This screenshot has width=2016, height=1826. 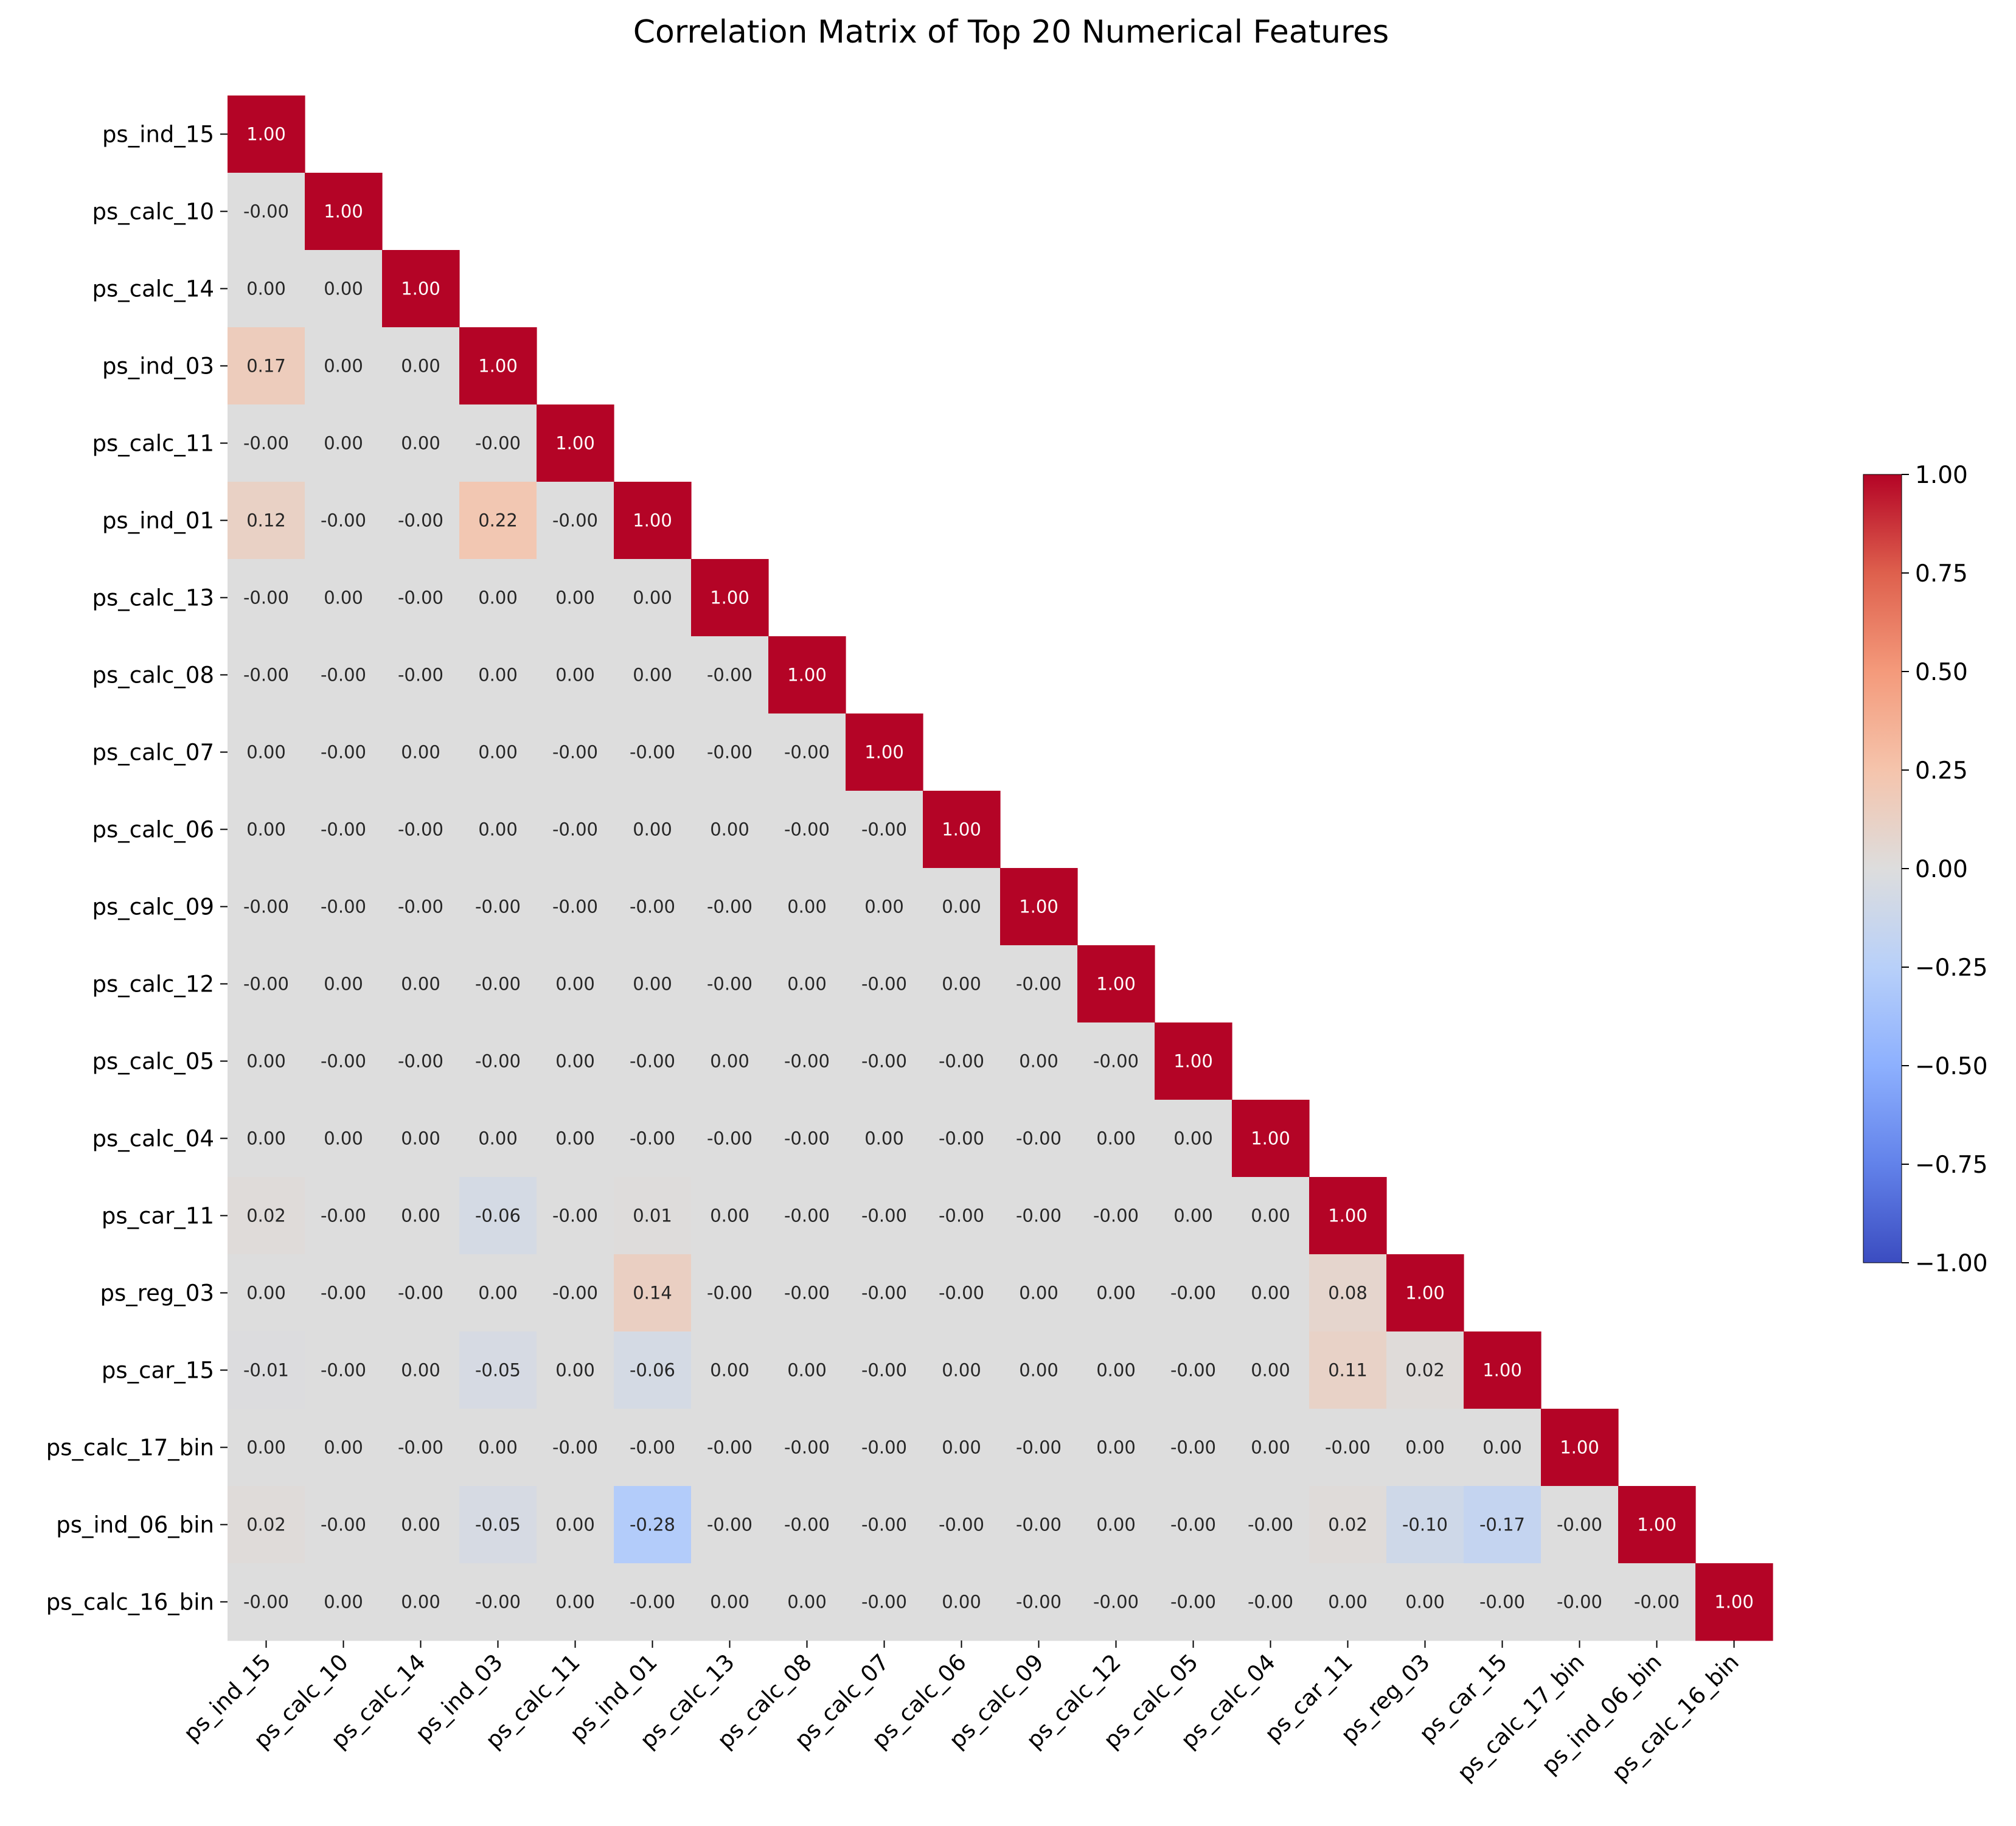 I want to click on heatmap-cell-label: 0.17, so click(x=266, y=366).